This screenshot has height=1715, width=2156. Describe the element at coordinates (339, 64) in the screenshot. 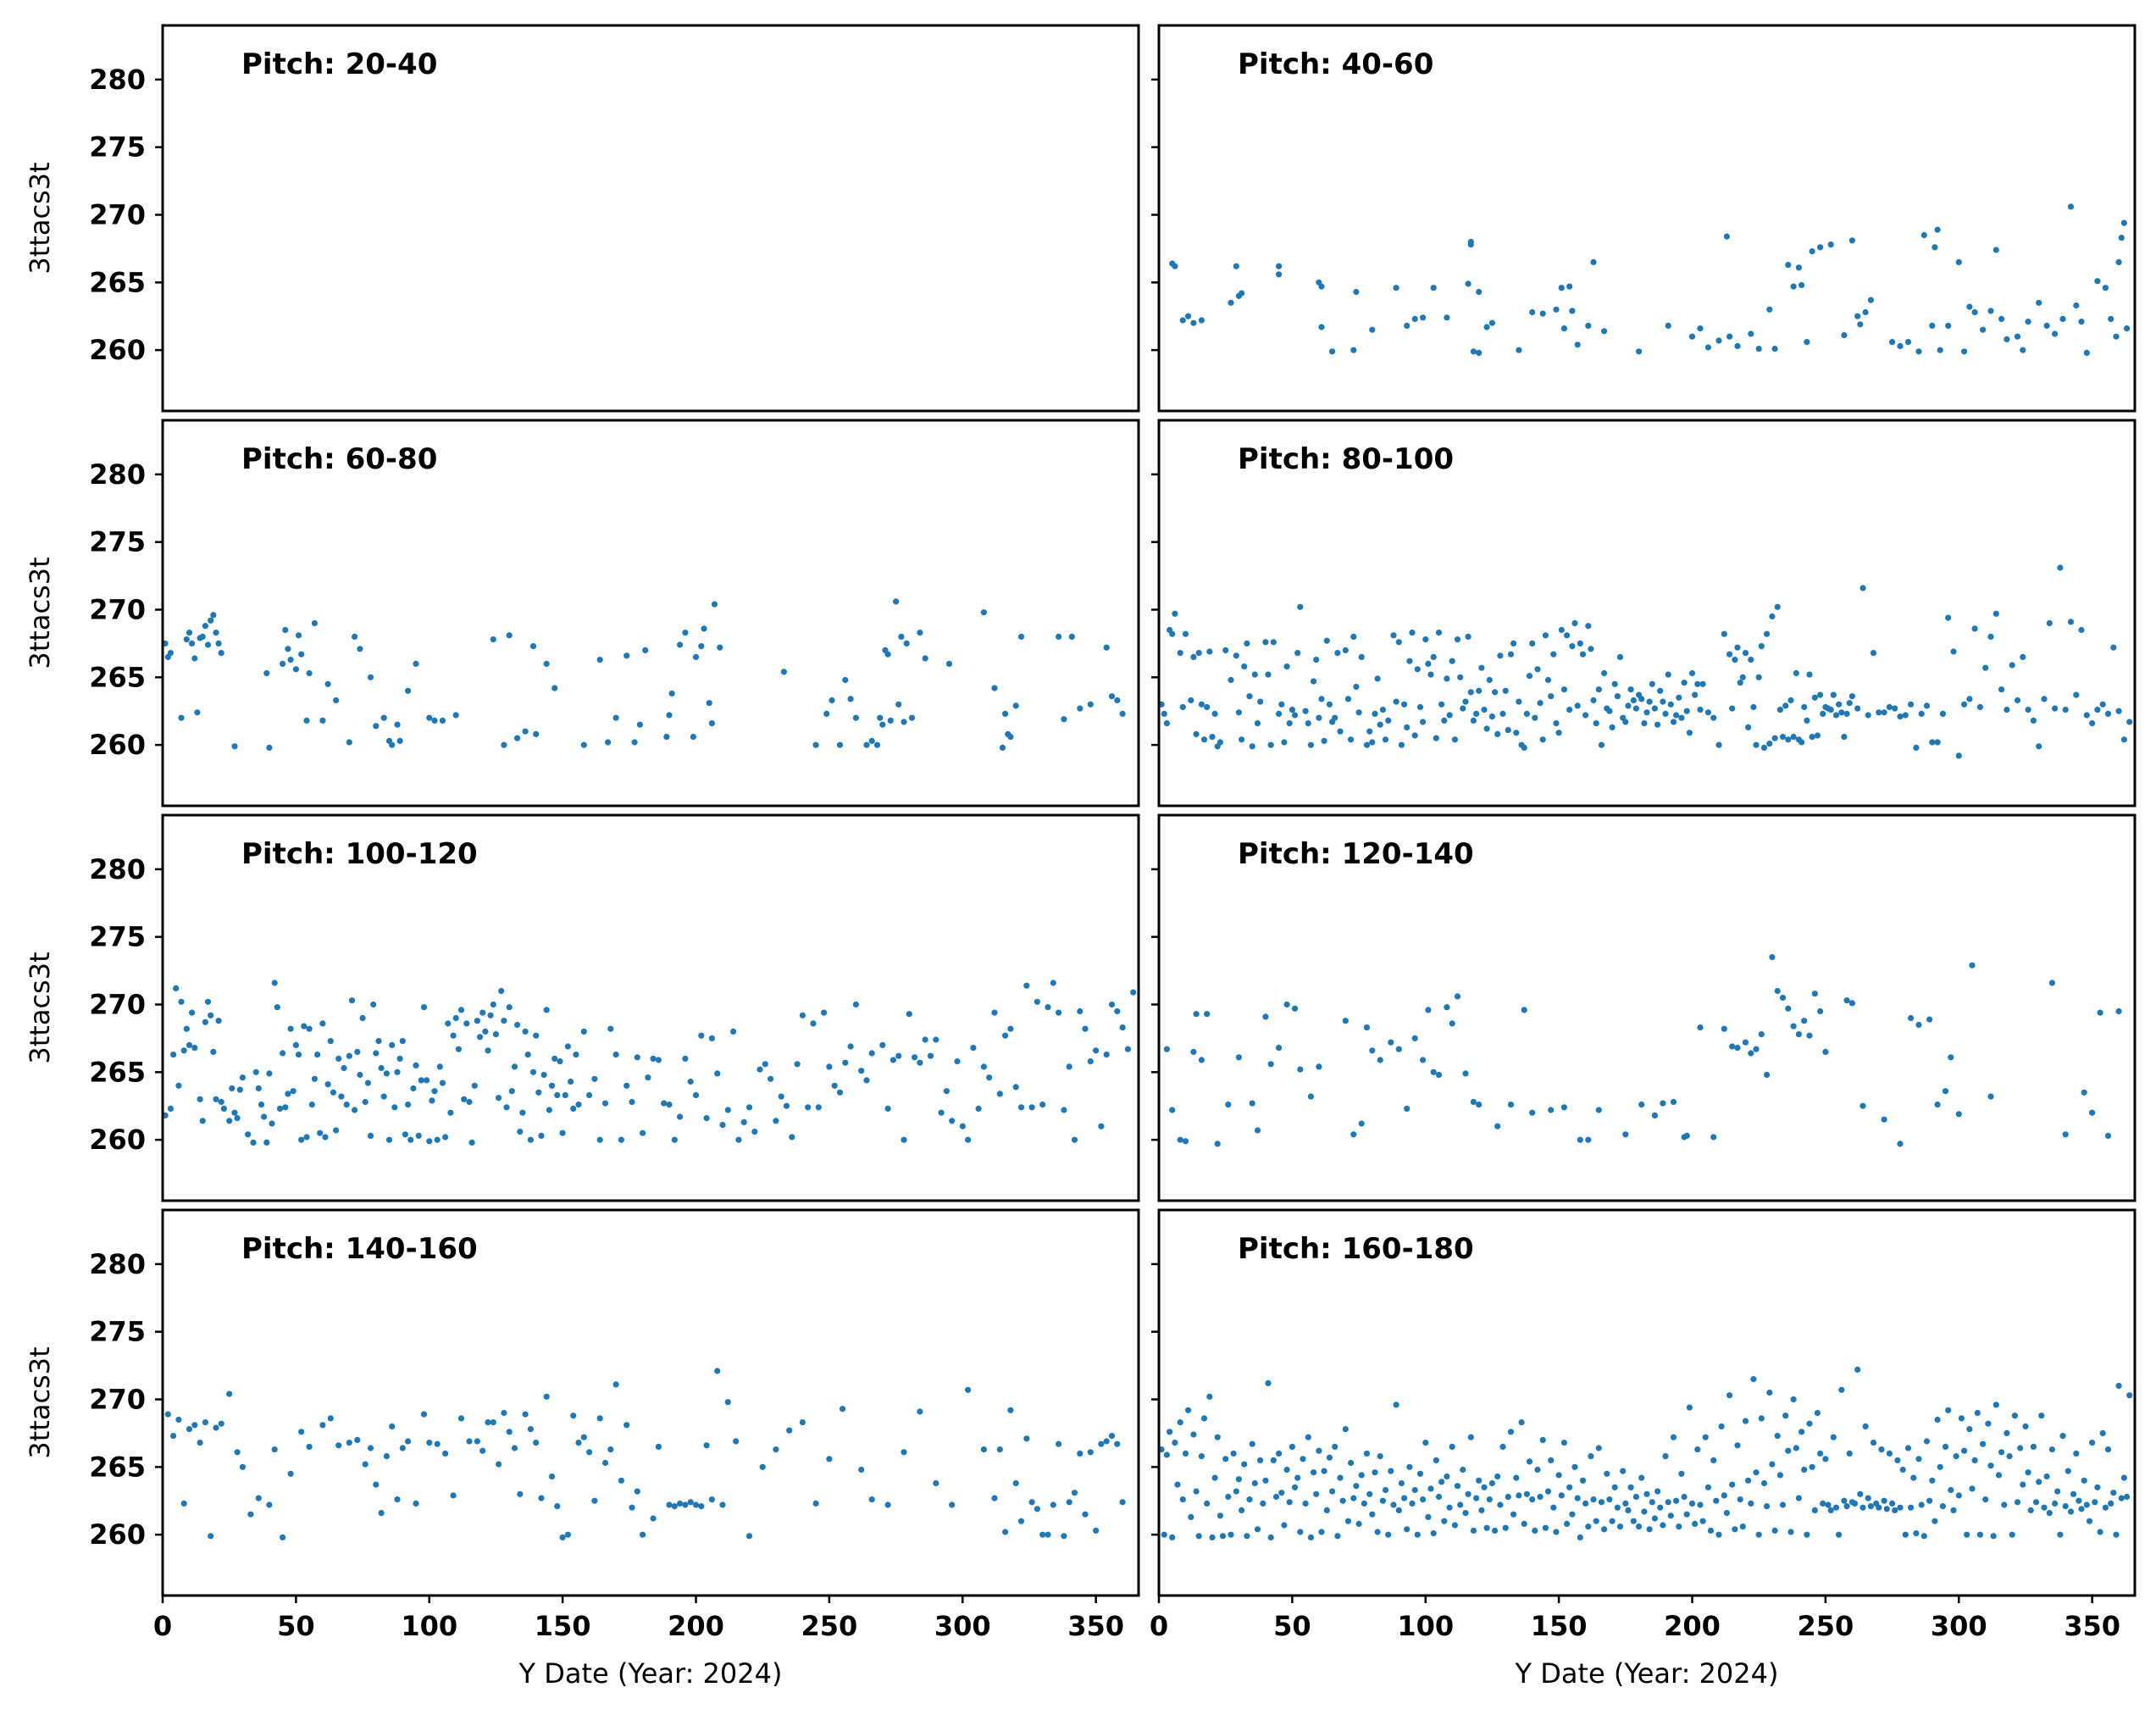

I see `panel-title: Pitch: 20-40` at that location.